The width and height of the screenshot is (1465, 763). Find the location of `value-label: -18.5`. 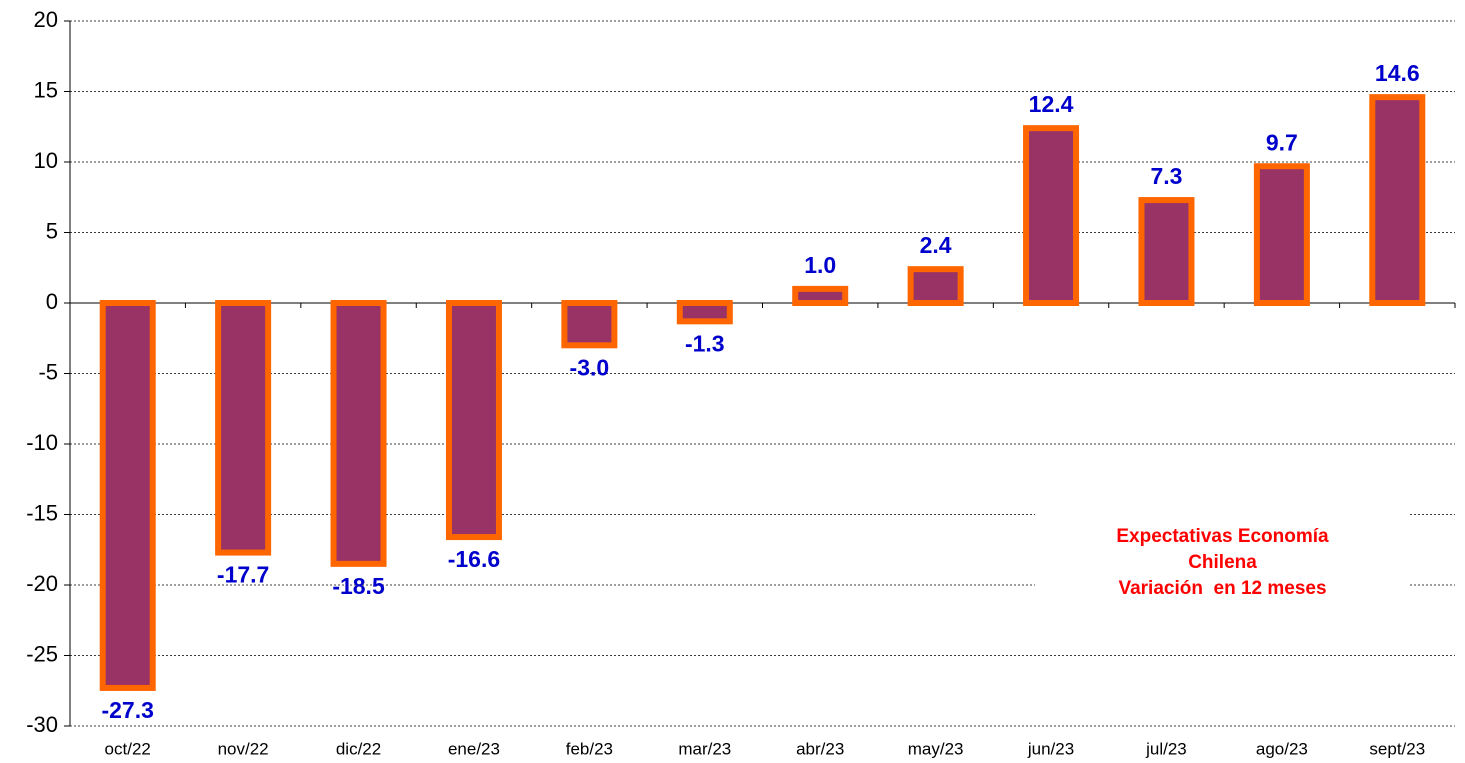

value-label: -18.5 is located at coordinates (358, 586).